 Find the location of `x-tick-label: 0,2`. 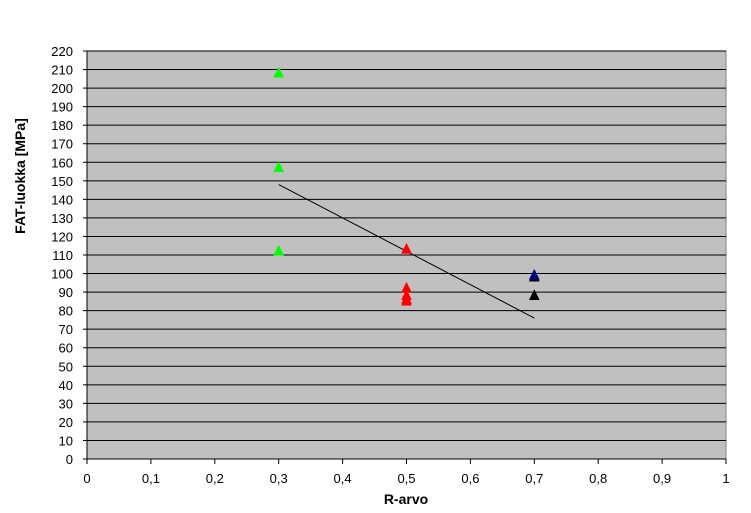

x-tick-label: 0,2 is located at coordinates (215, 478).